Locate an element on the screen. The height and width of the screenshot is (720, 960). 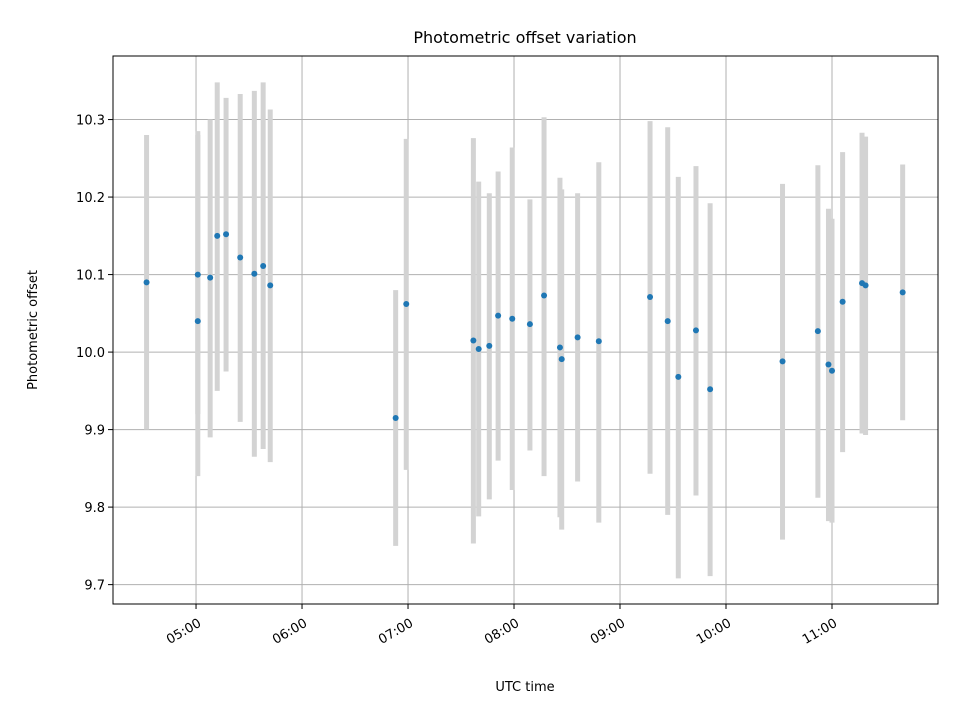
y-tick-label: 10.0 is located at coordinates (90, 353).